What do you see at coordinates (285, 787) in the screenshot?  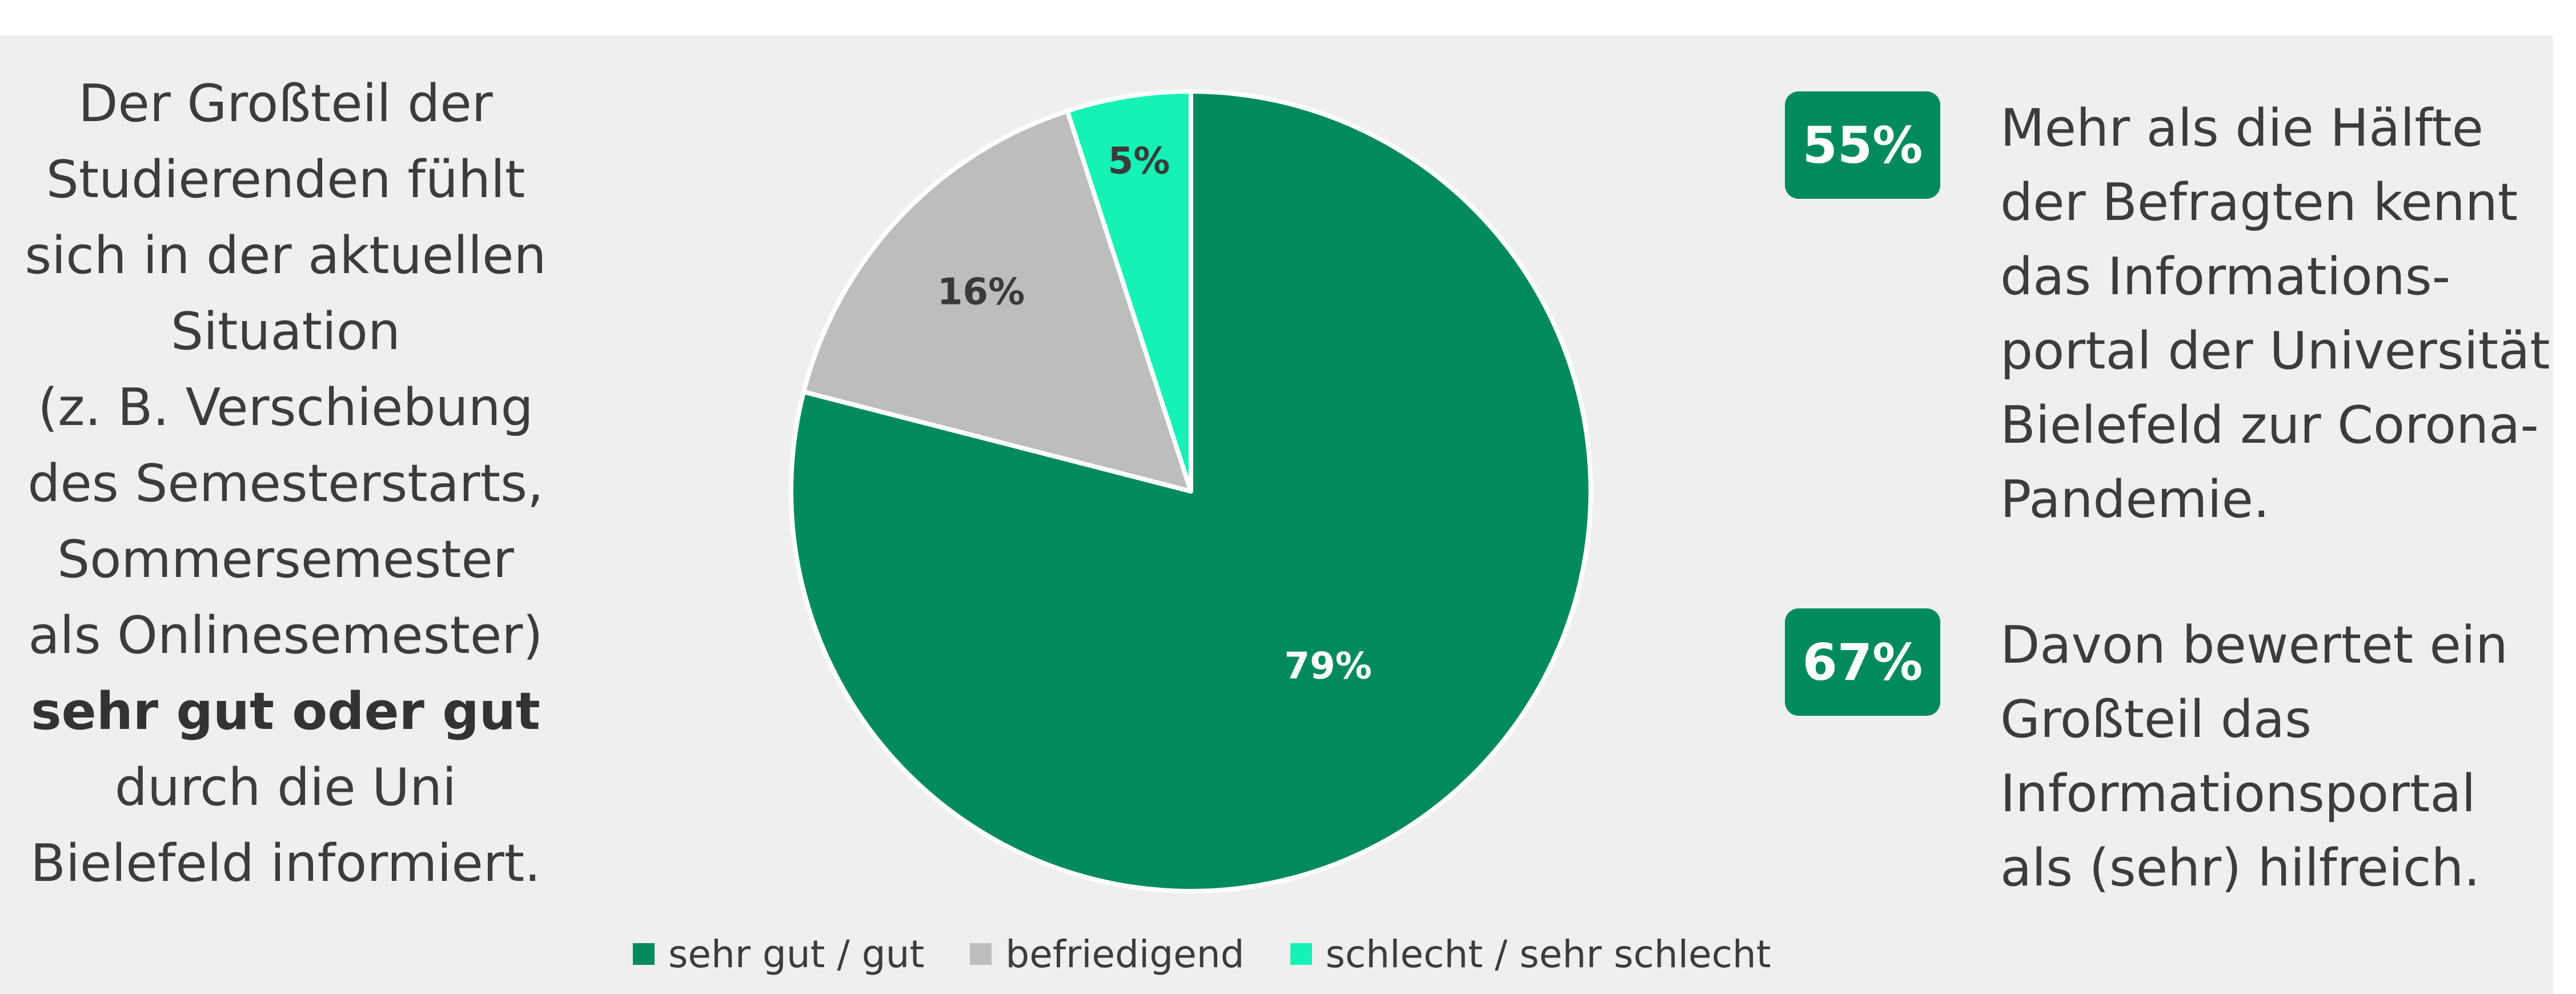 I see `statement-line: durch die Uni` at bounding box center [285, 787].